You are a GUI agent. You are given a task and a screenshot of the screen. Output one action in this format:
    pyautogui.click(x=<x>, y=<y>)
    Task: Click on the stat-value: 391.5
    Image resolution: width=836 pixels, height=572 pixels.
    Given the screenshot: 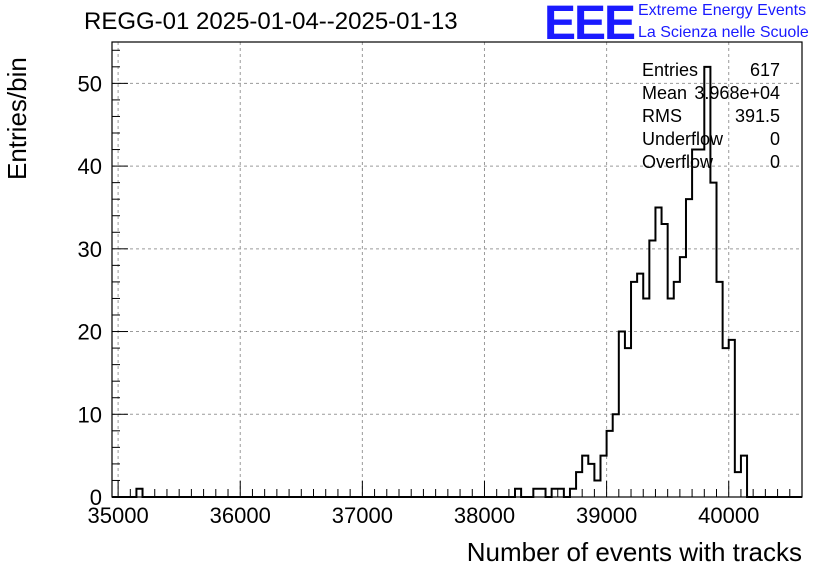 What is the action you would take?
    pyautogui.click(x=757, y=116)
    